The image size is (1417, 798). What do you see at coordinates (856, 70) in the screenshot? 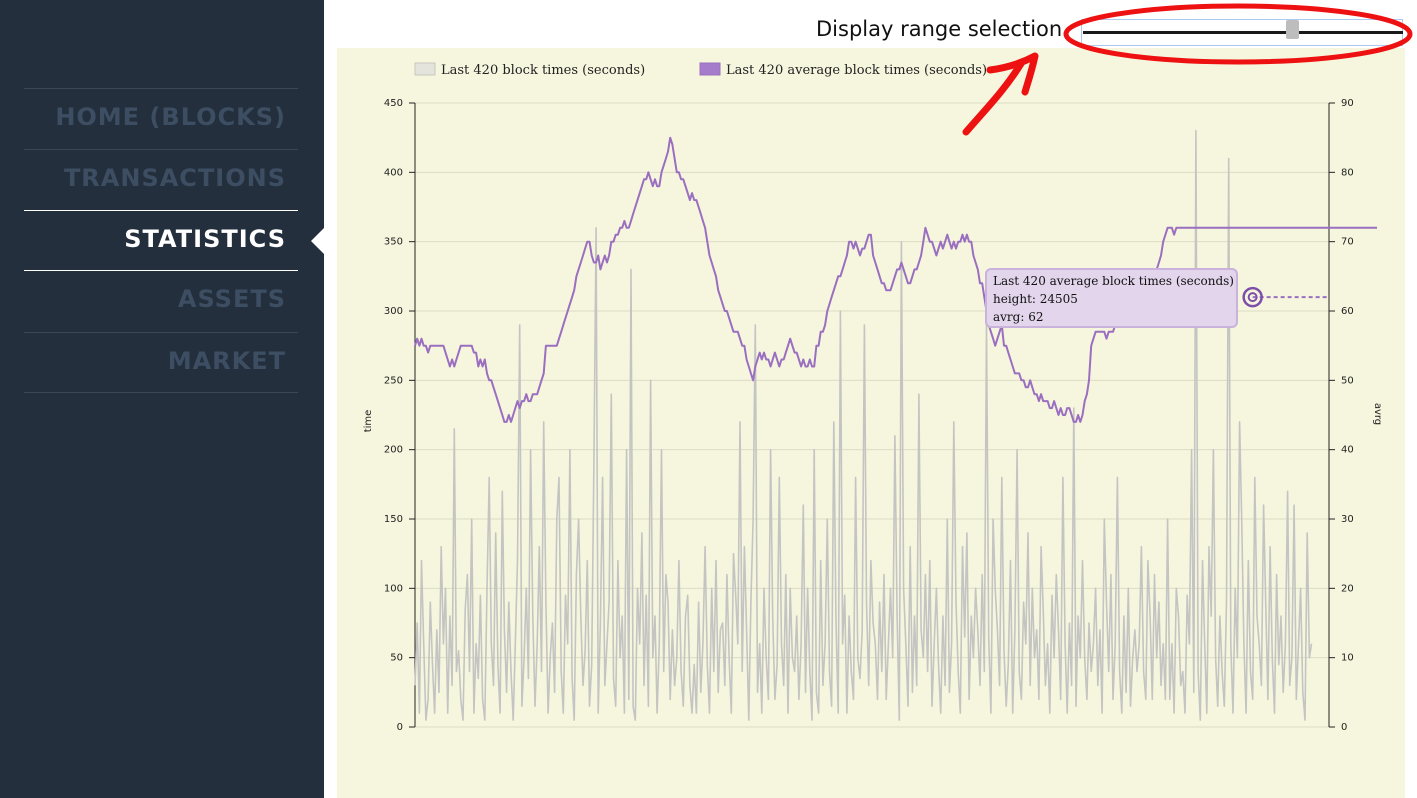
I see `legend-label-average-block-times: Last 420 average block times (seconds)` at bounding box center [856, 70].